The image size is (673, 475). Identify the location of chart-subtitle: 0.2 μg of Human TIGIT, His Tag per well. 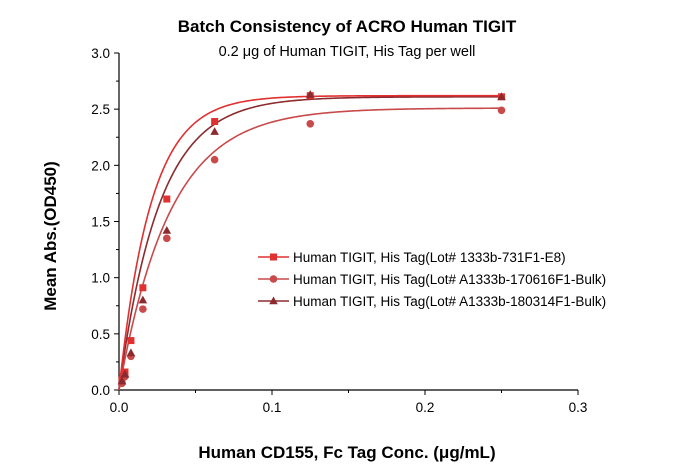
(347, 52).